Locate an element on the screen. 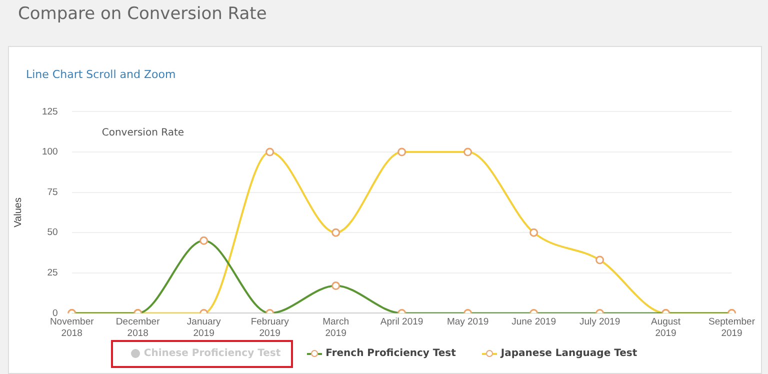  y-tick-label: 125 is located at coordinates (50, 112).